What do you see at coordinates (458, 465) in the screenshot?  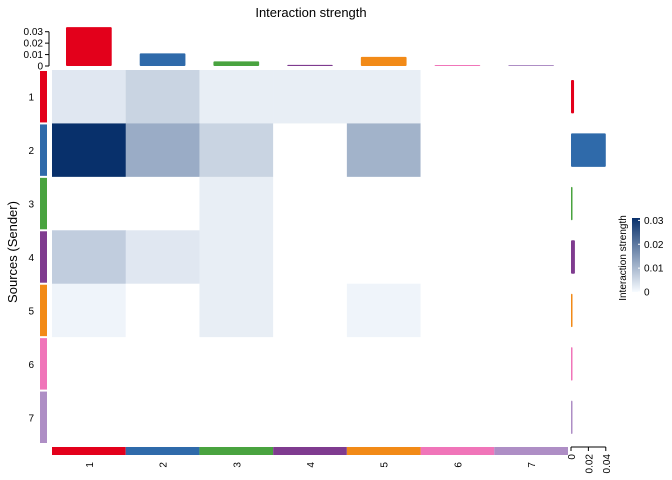 I see `column-label: 6` at bounding box center [458, 465].